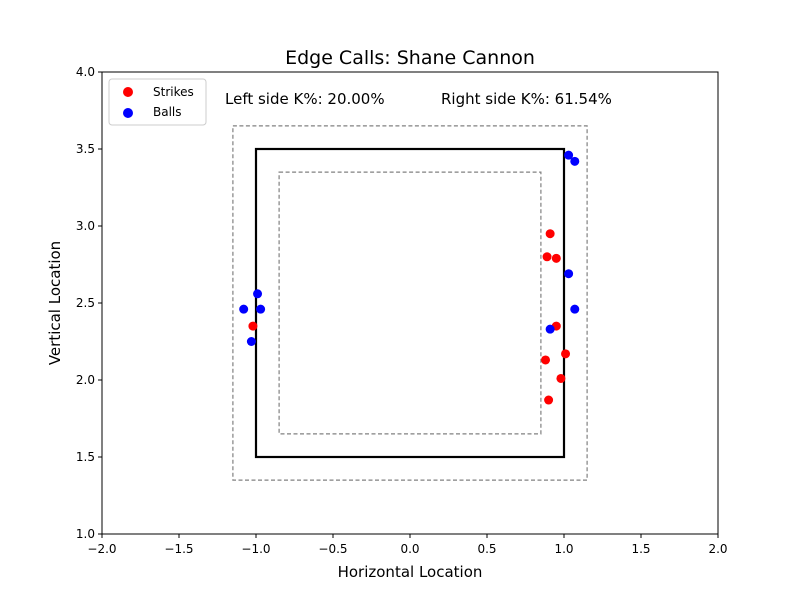 The width and height of the screenshot is (800, 600). Describe the element at coordinates (128, 92) in the screenshot. I see `legend-marker-strikes` at that location.